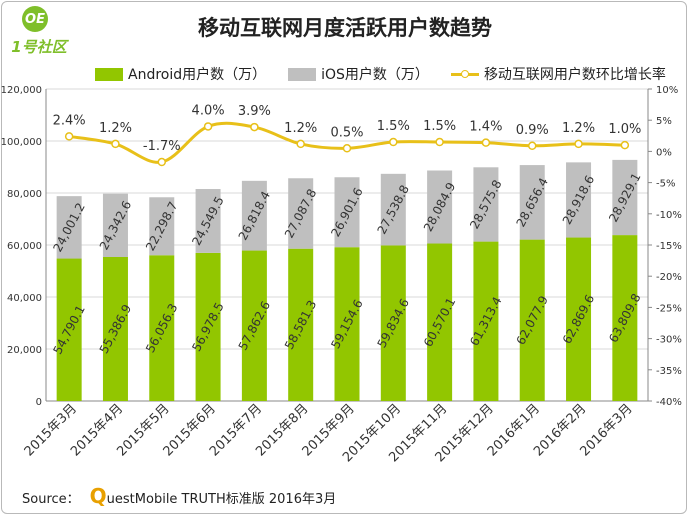 The image size is (690, 517). I want to click on right-axis-tick-label: -5%, so click(665, 184).